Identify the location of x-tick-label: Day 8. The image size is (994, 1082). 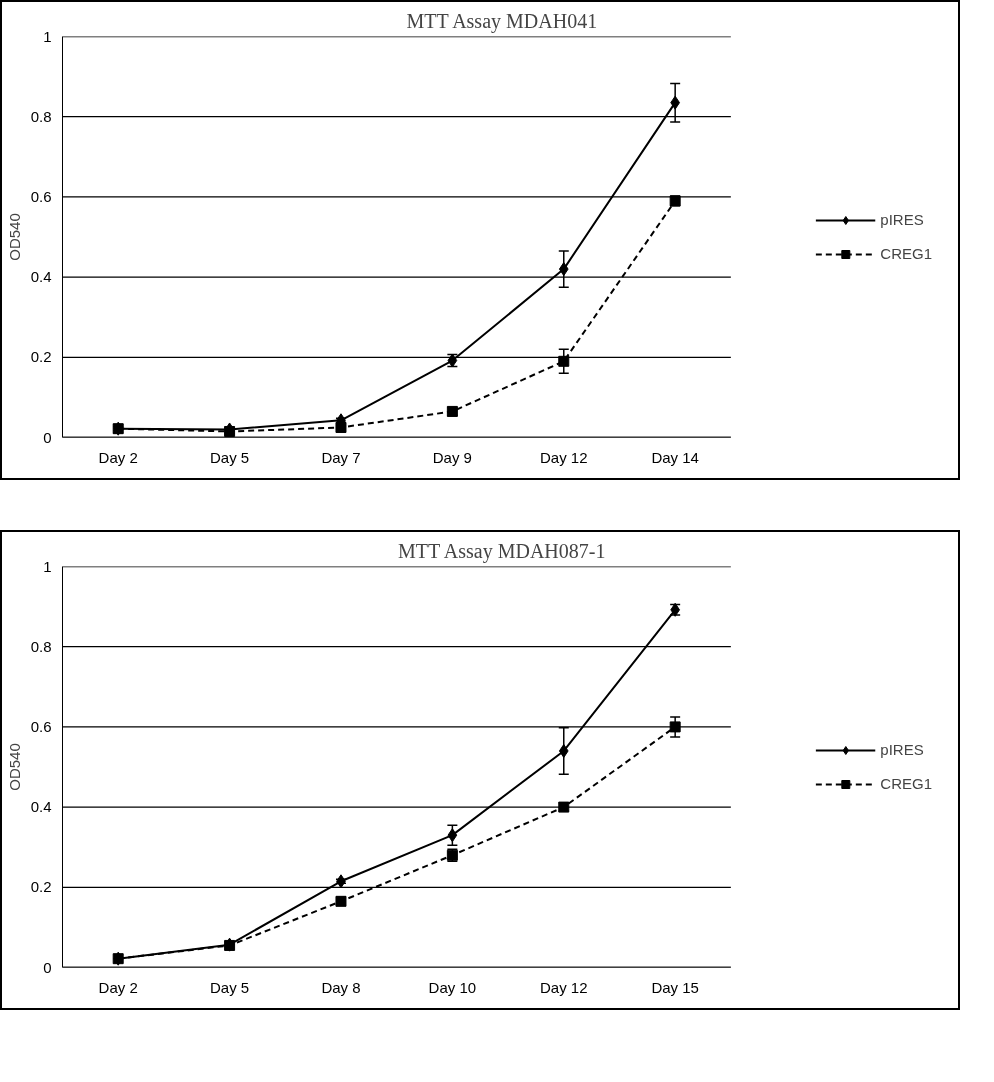
(341, 987).